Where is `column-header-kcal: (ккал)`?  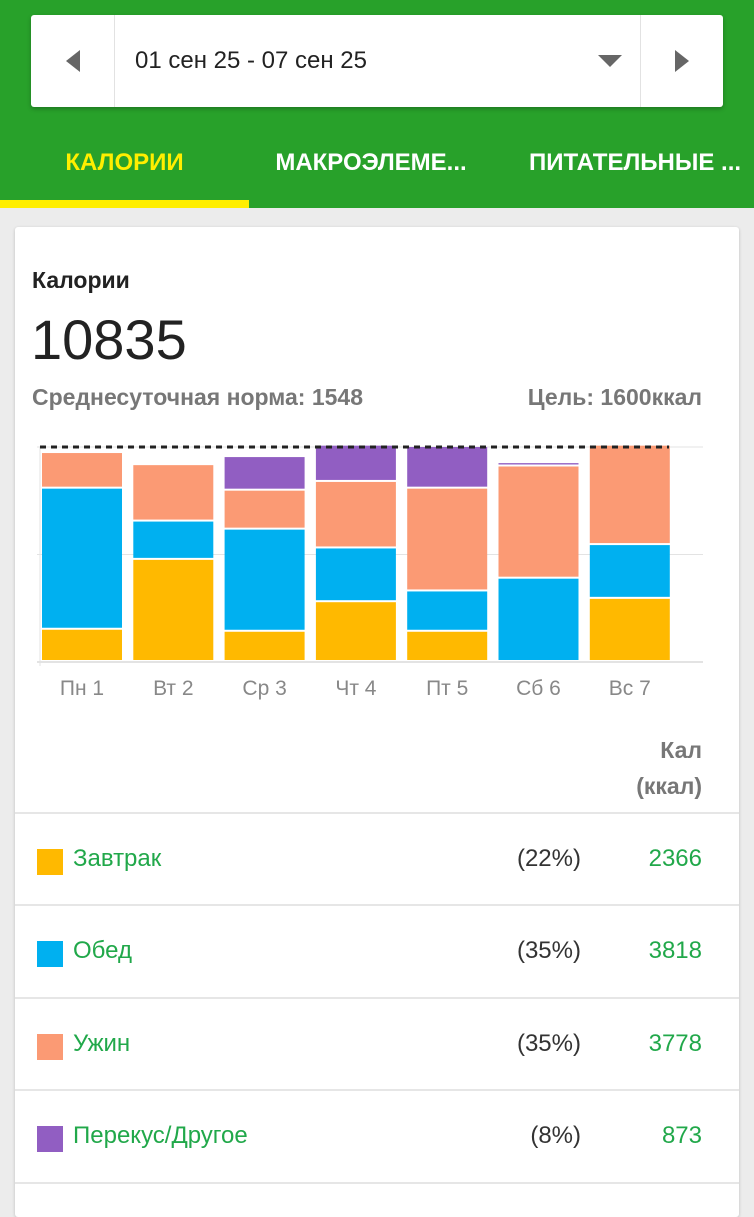
column-header-kcal: (ккал) is located at coordinates (669, 786).